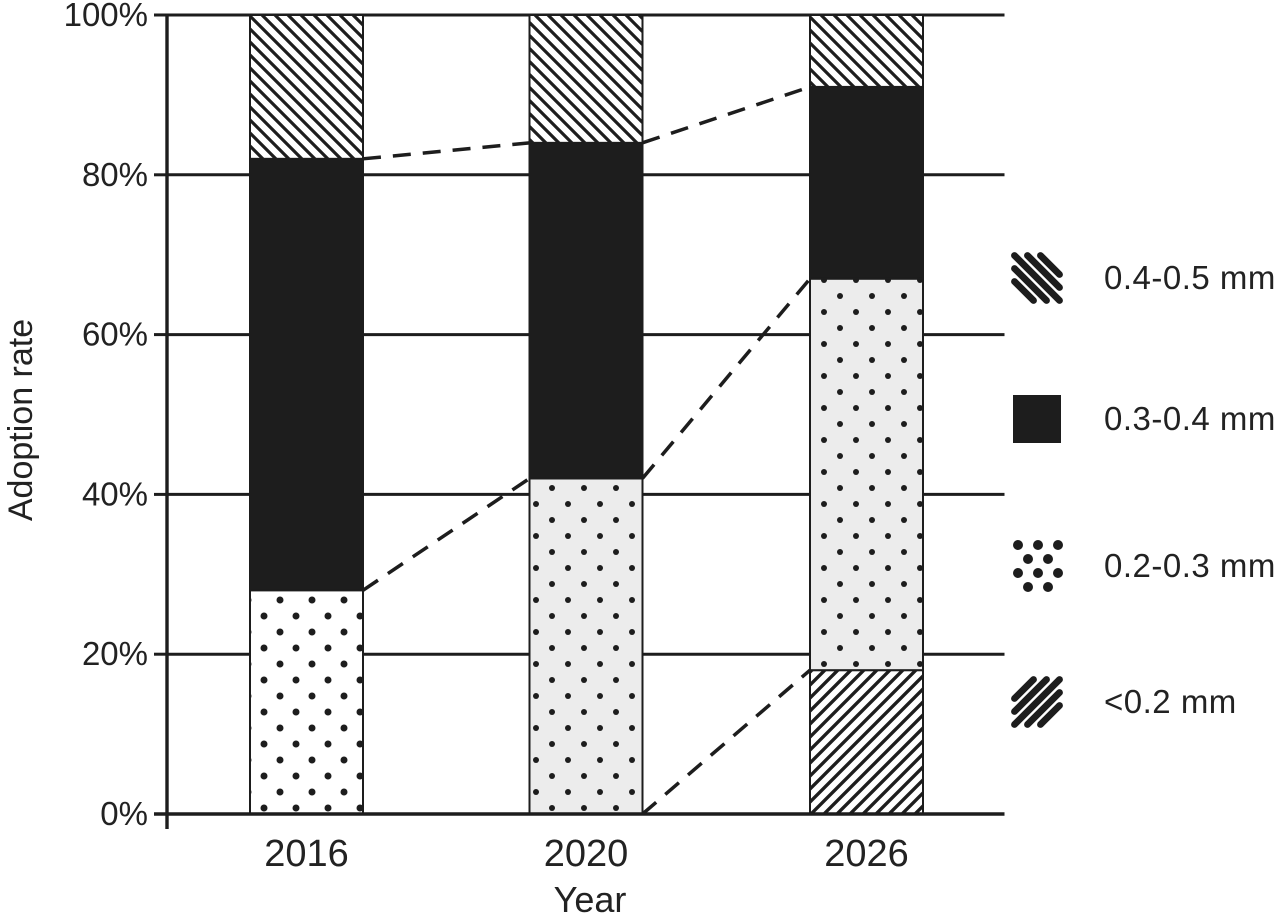  What do you see at coordinates (866, 854) in the screenshot?
I see `x-tick-label-2026: 2026` at bounding box center [866, 854].